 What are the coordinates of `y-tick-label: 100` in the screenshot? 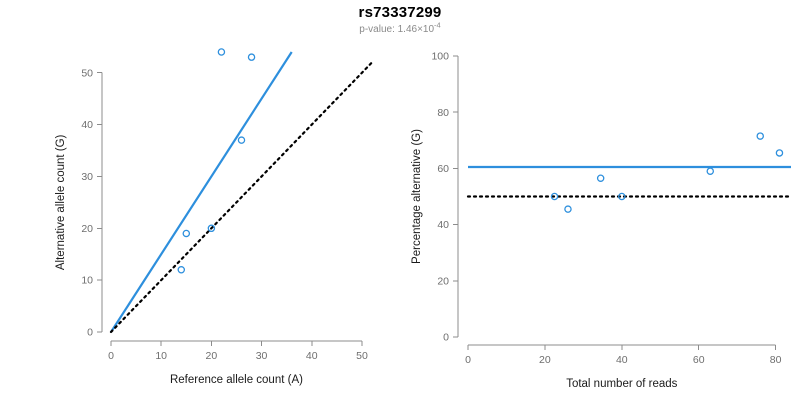 It's located at (440, 57).